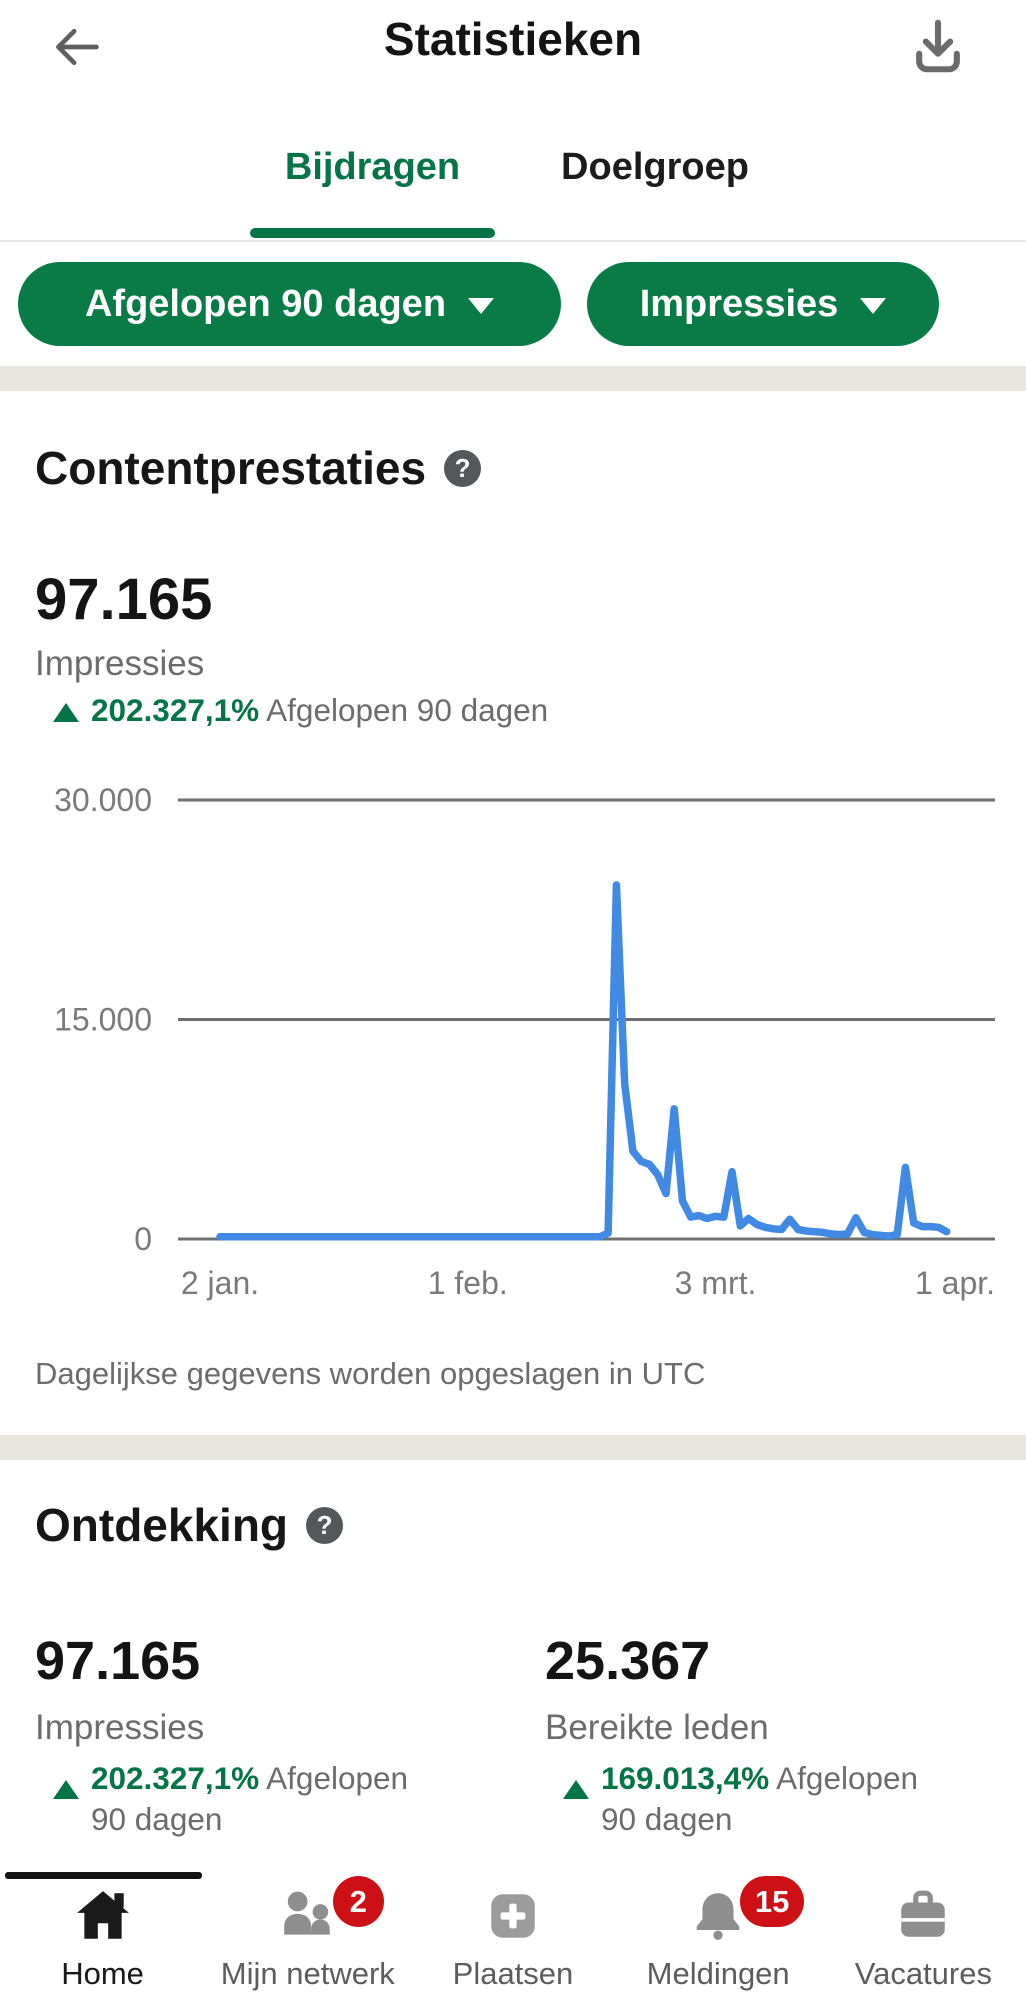 This screenshot has width=1026, height=2000. What do you see at coordinates (685, 1778) in the screenshot?
I see `change-percent: 169.013,4%` at bounding box center [685, 1778].